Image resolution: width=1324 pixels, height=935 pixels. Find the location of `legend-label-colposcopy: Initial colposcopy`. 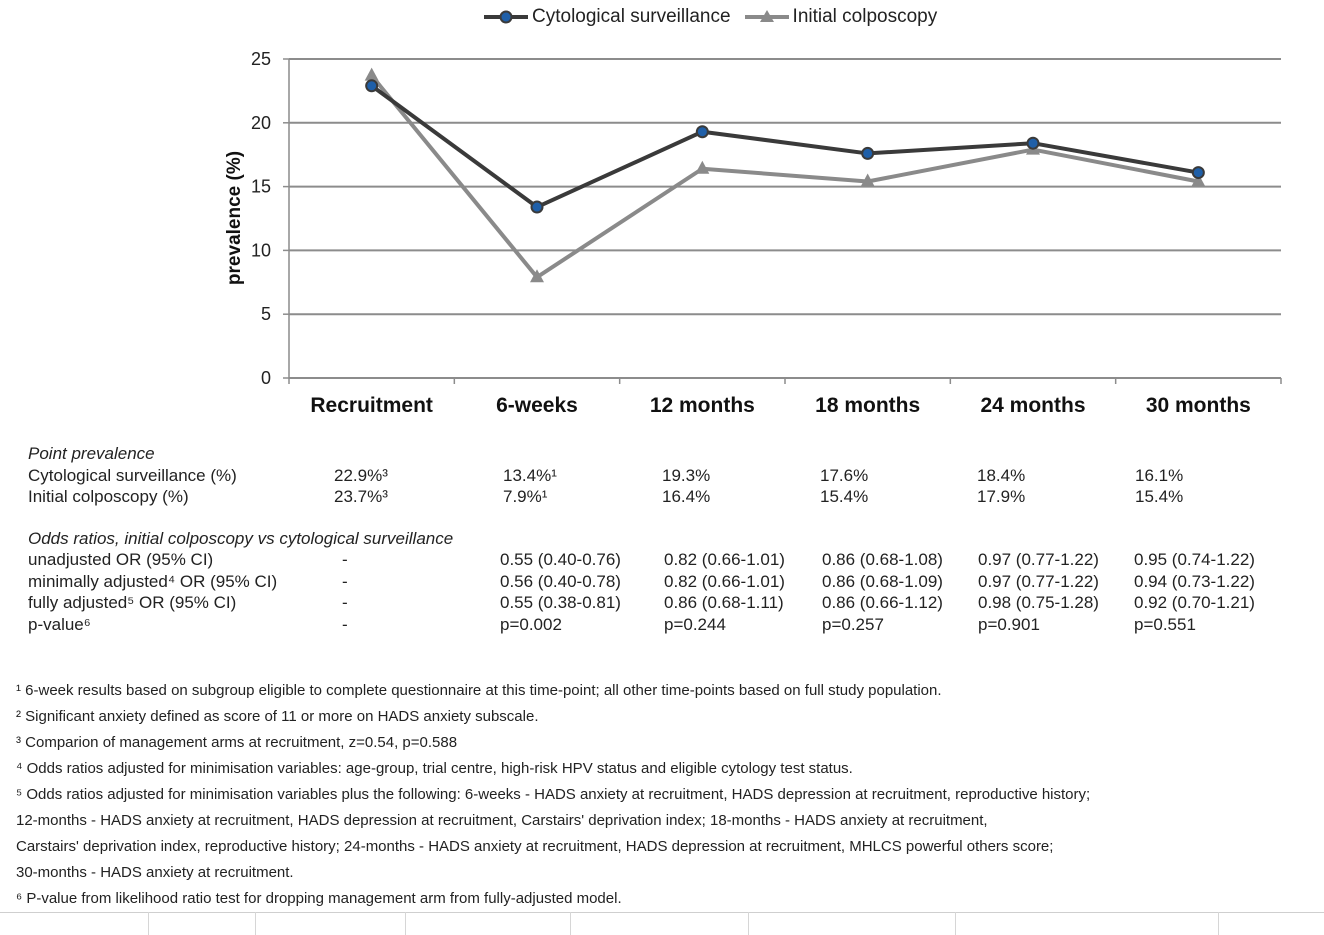

legend-label-colposcopy: Initial colposcopy is located at coordinates (865, 16).